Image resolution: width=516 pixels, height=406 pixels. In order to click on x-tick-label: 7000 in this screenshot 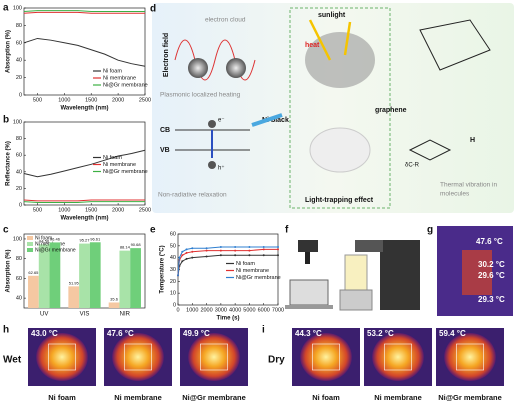, I will do `click(278, 310)`.